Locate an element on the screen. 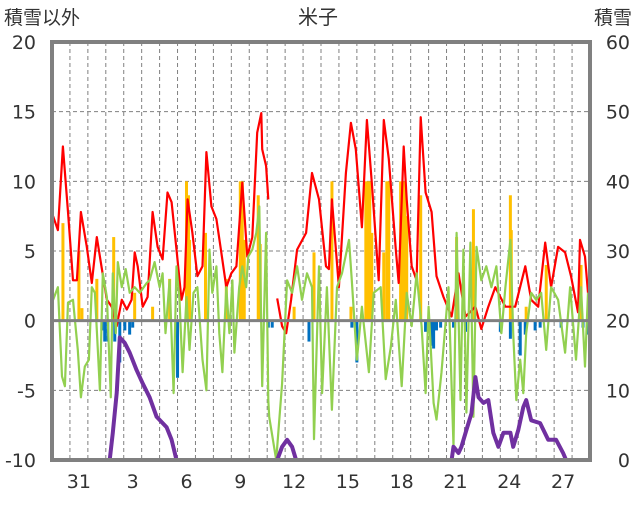 The width and height of the screenshot is (636, 505). x-tick-label: 24 is located at coordinates (509, 482).